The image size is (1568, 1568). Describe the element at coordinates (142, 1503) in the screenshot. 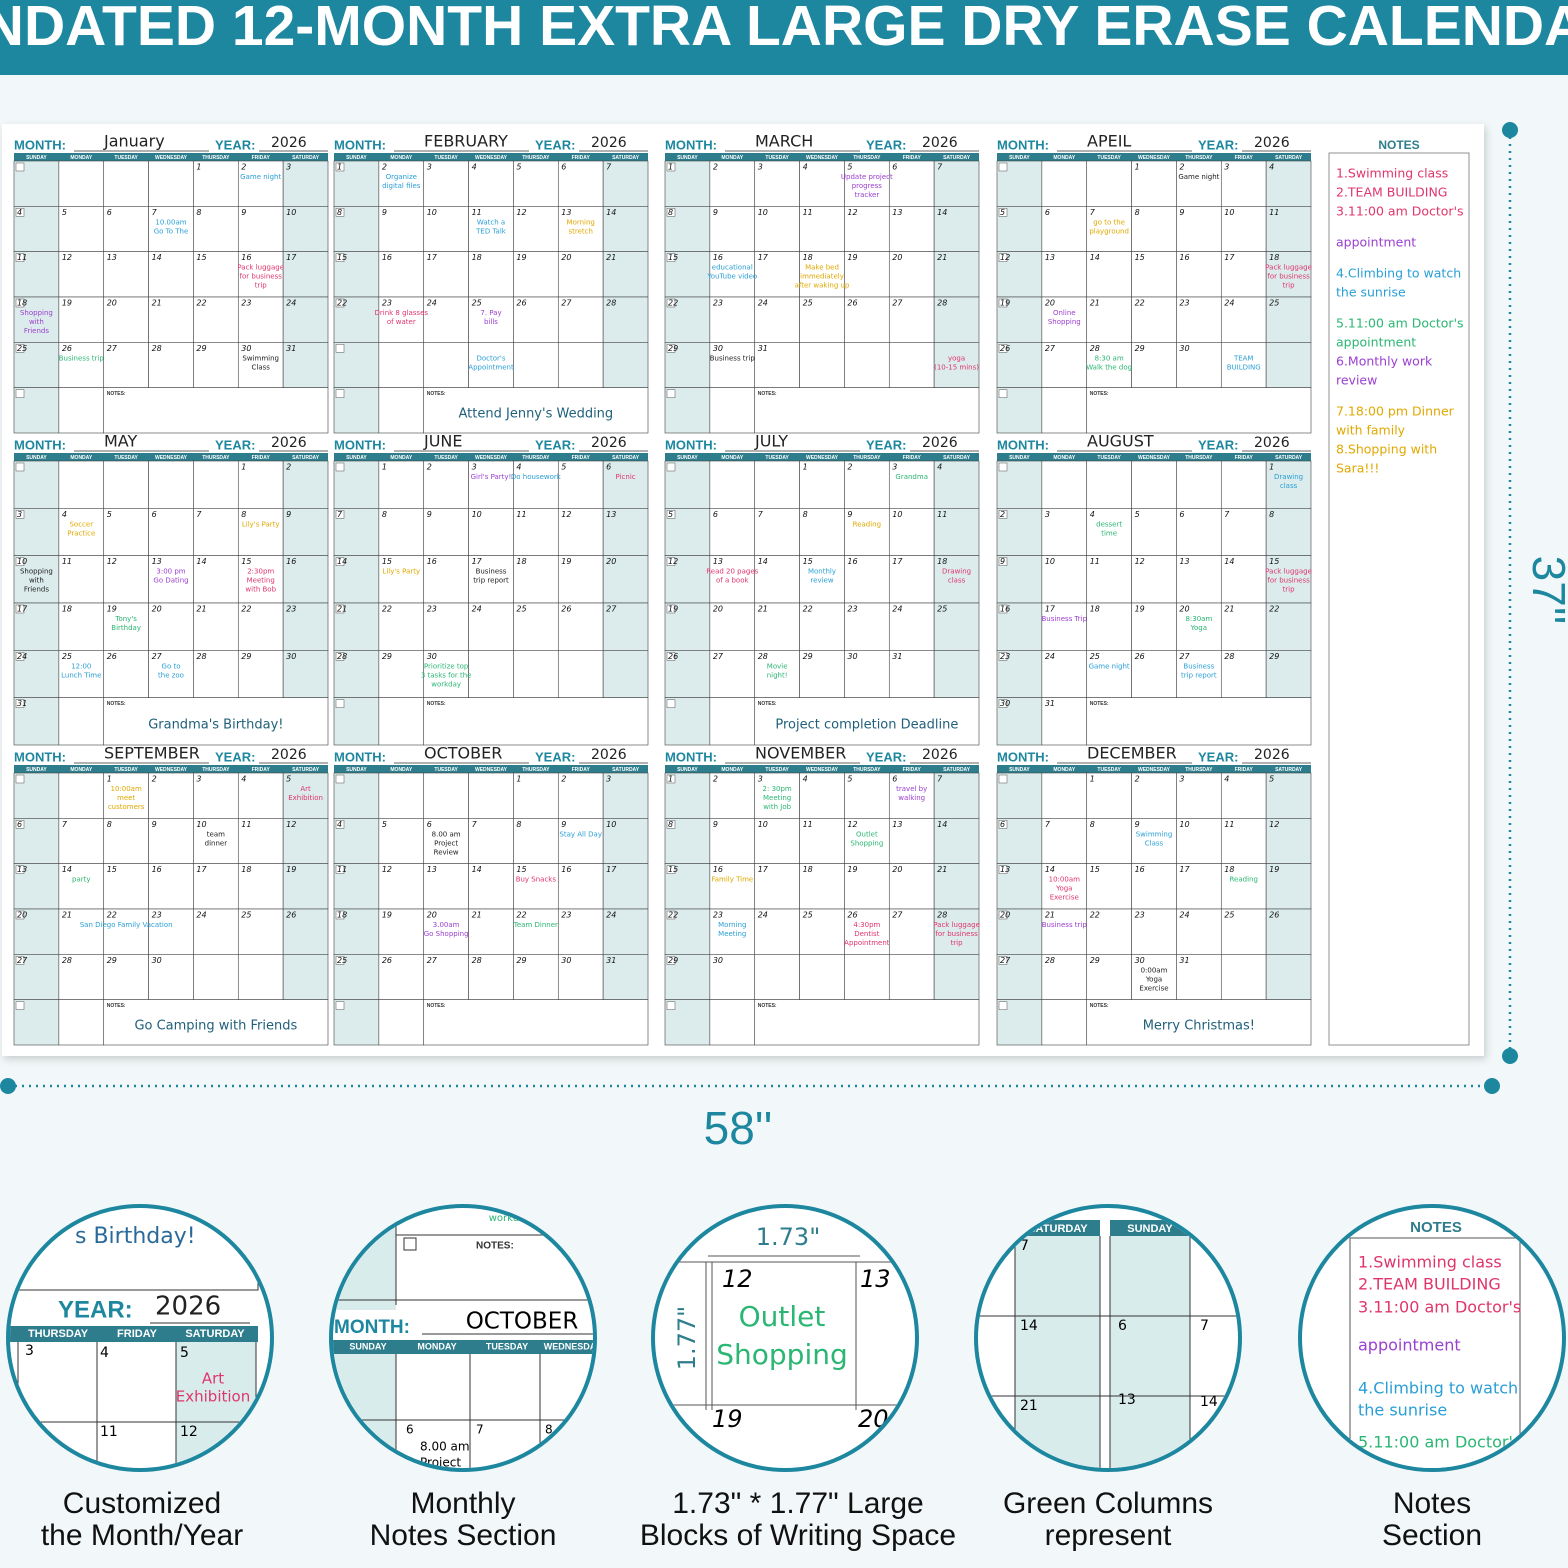

I see `caption: Customized` at that location.